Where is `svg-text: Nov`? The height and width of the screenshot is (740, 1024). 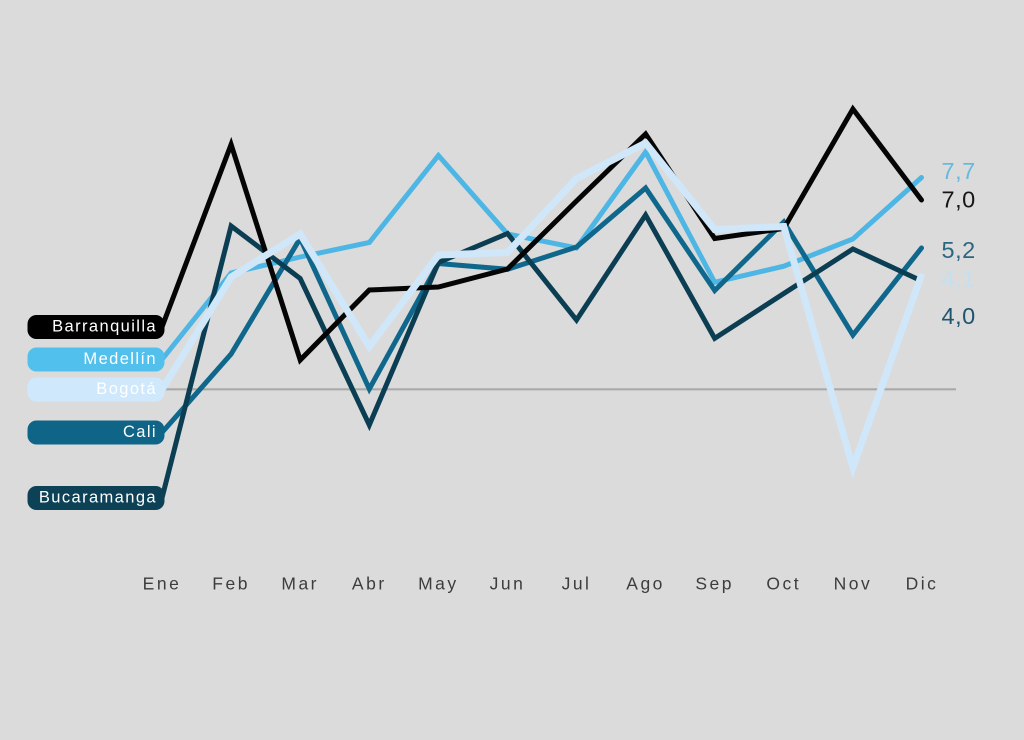
svg-text: Nov is located at coordinates (853, 584).